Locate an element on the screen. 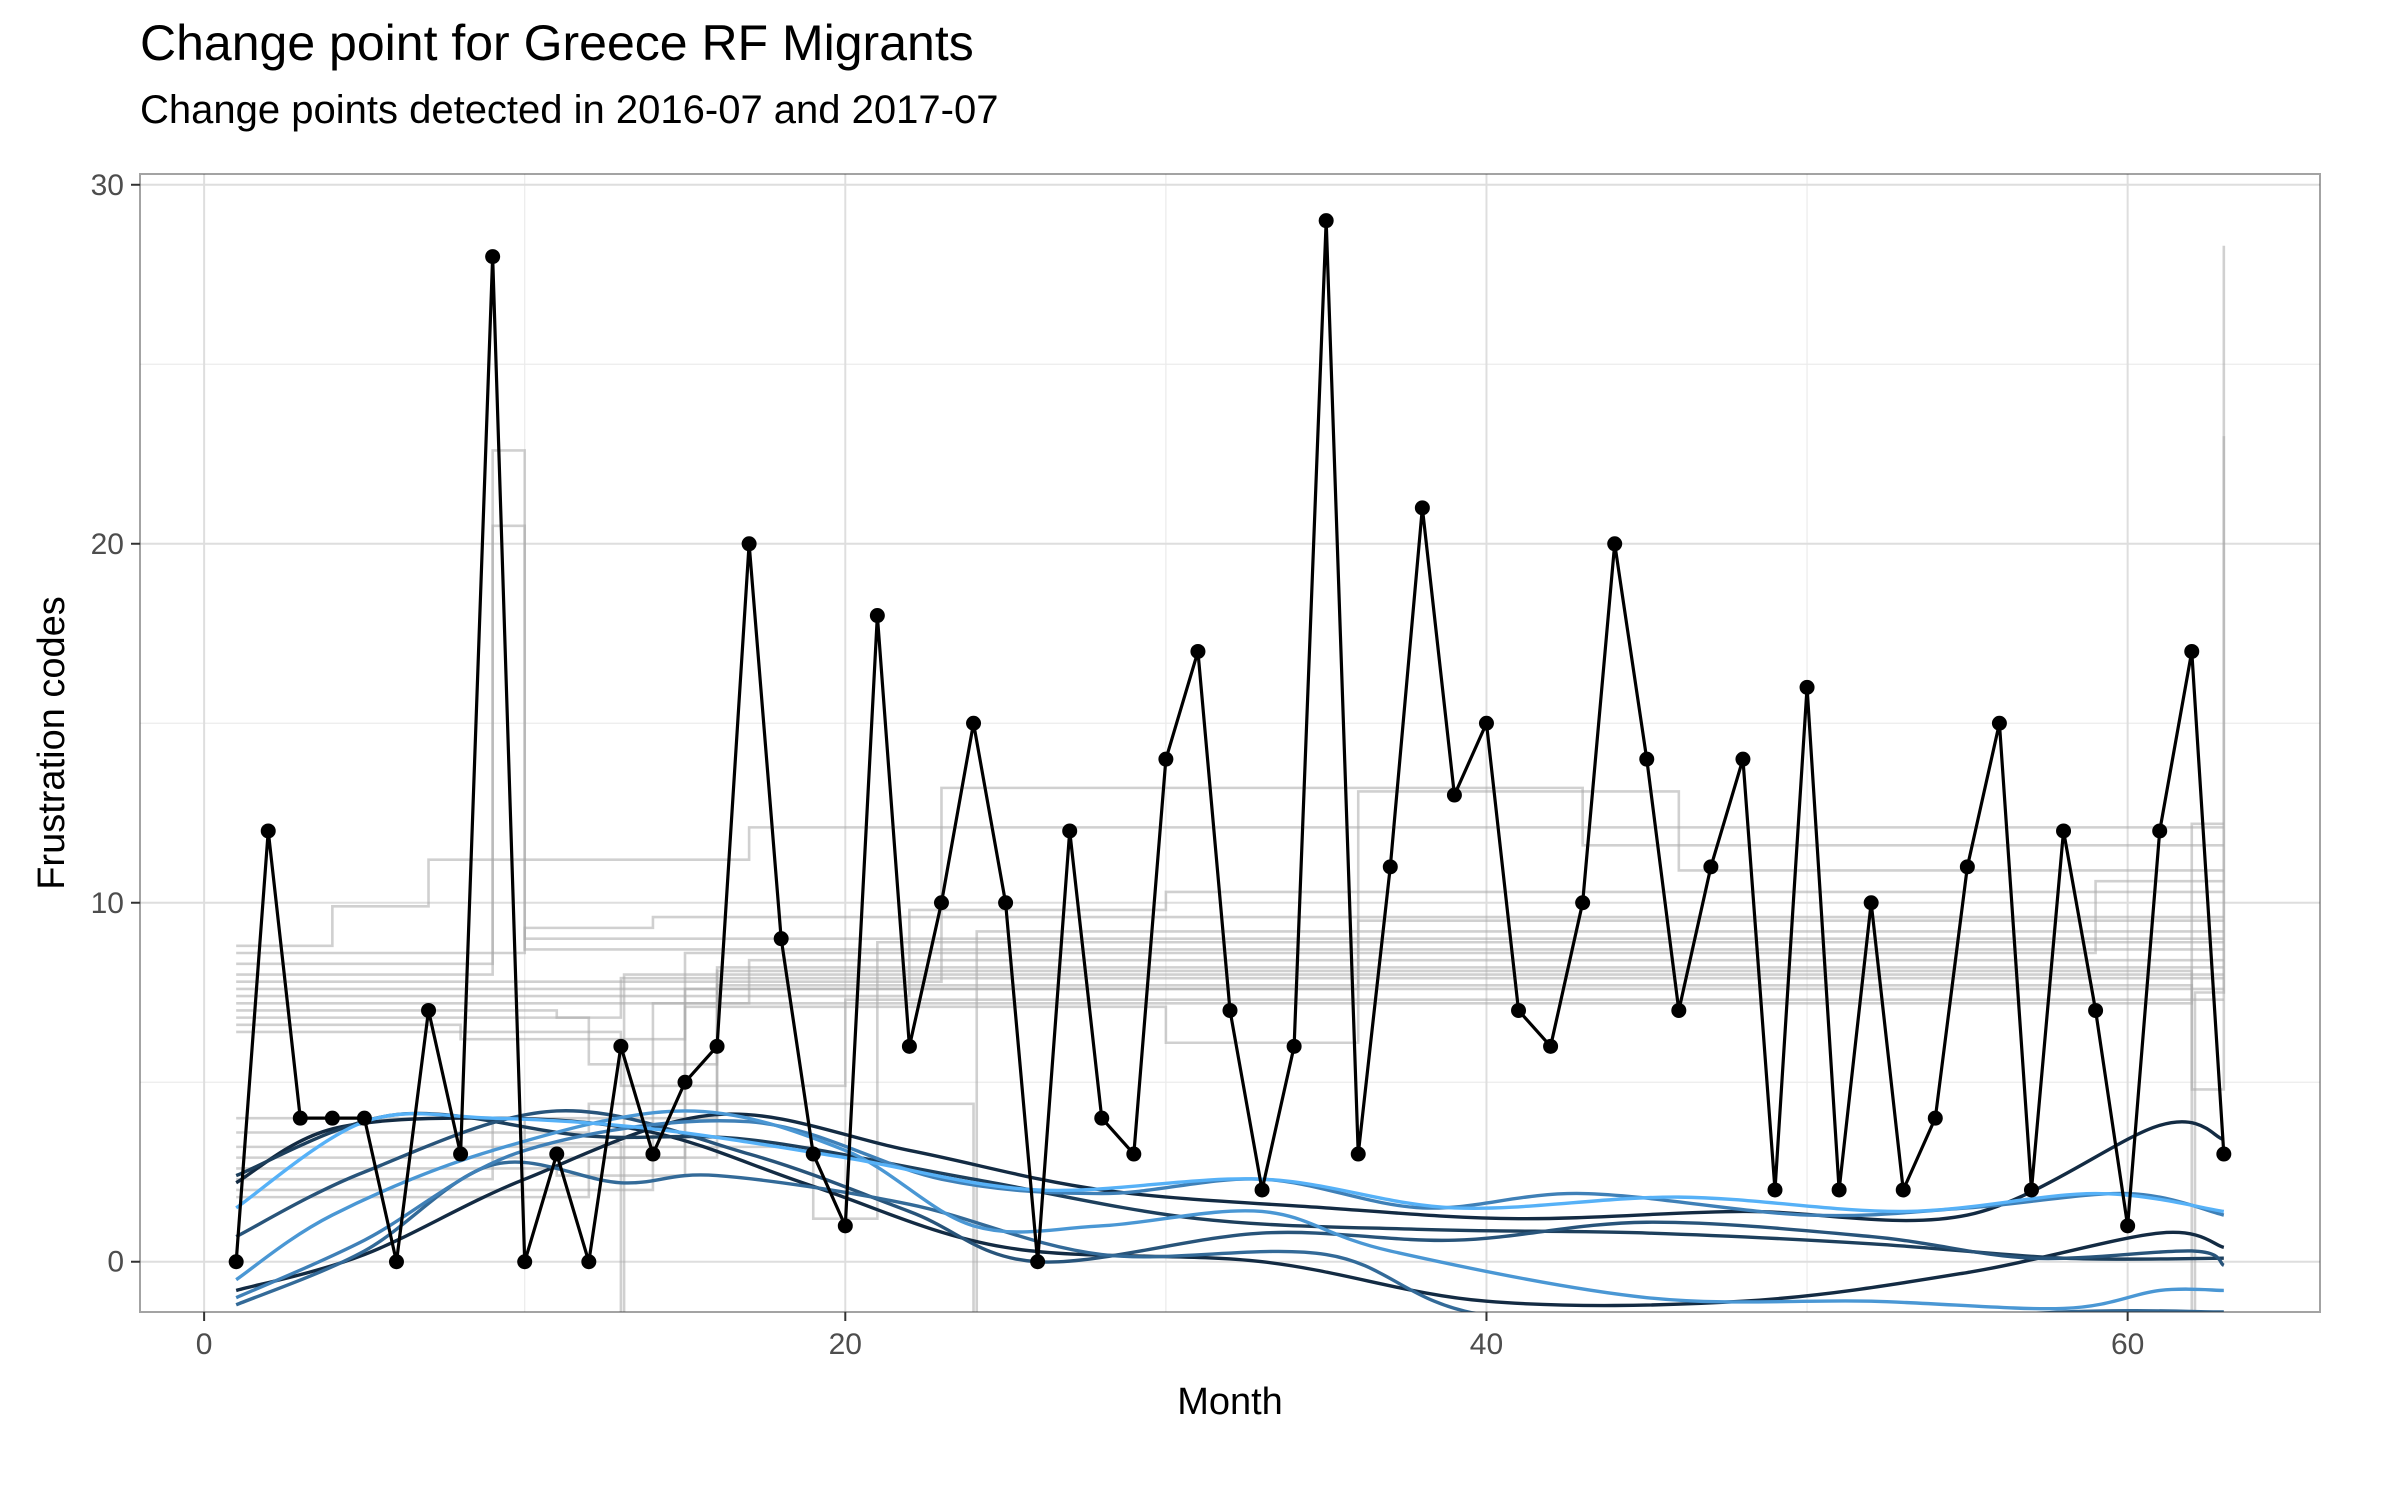  y-tick-label: 10 is located at coordinates (107, 903).